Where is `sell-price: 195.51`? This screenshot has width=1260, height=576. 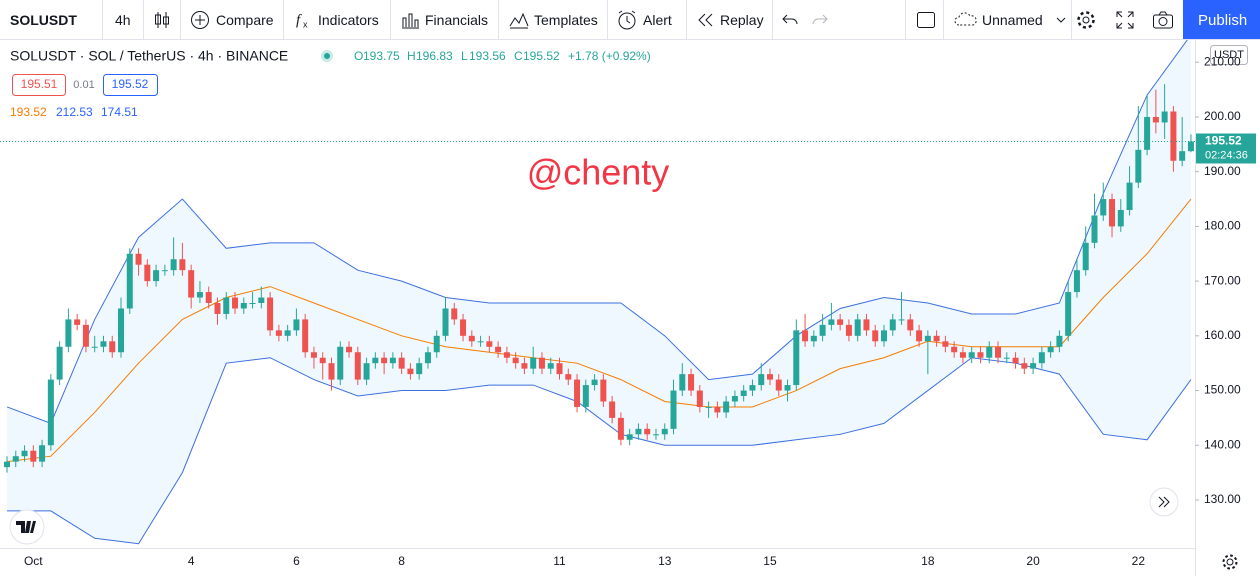 sell-price: 195.51 is located at coordinates (39, 84).